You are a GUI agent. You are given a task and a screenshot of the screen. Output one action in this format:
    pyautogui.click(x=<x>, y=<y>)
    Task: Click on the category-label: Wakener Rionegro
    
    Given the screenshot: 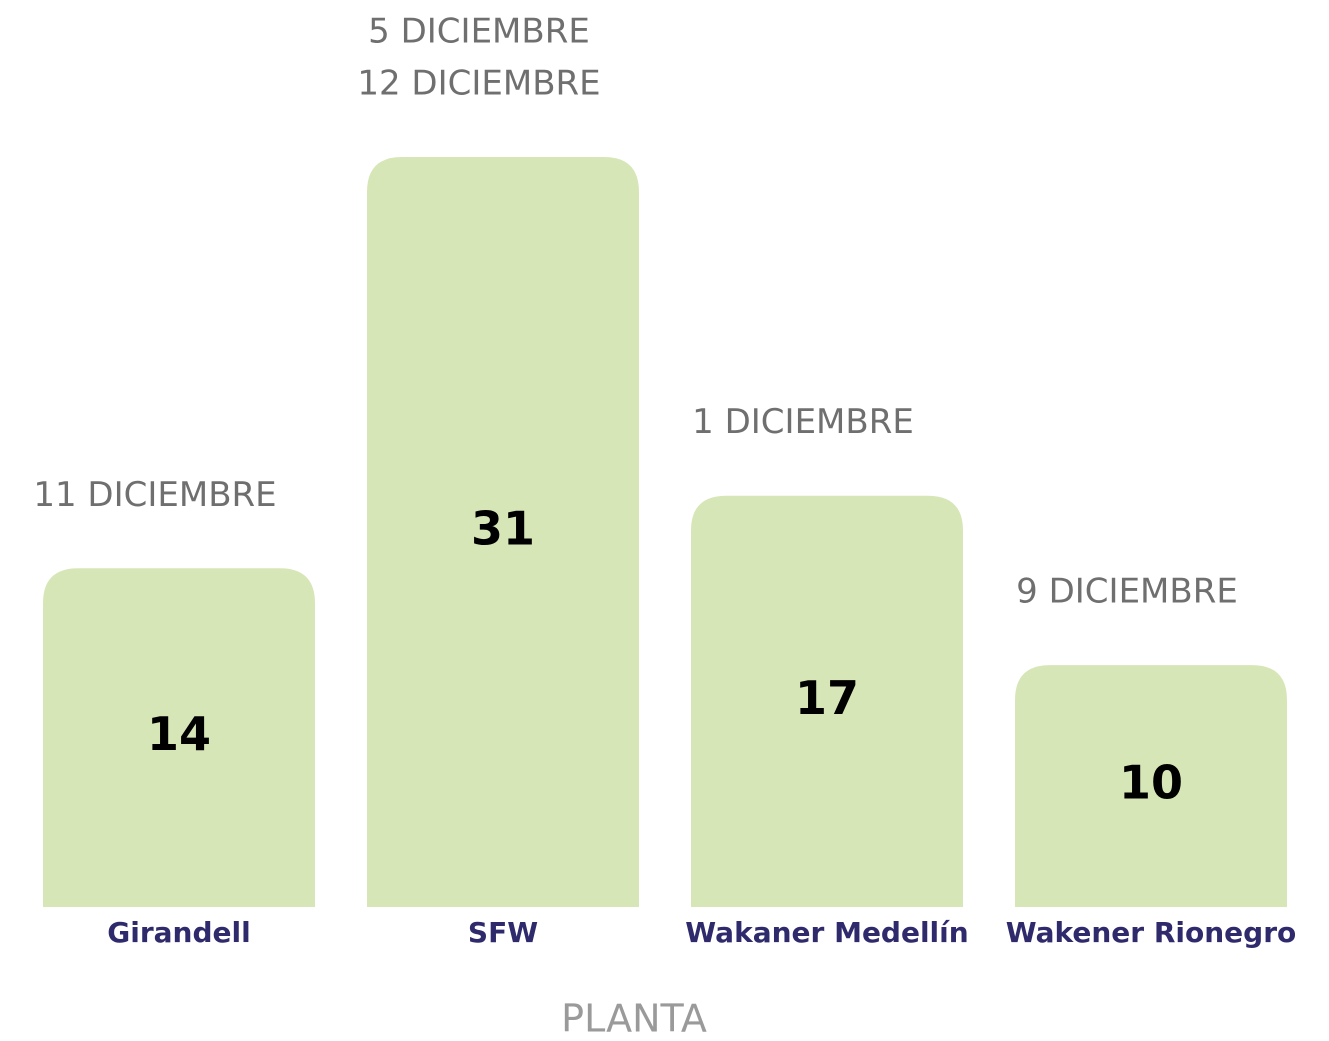 What is the action you would take?
    pyautogui.click(x=1151, y=932)
    